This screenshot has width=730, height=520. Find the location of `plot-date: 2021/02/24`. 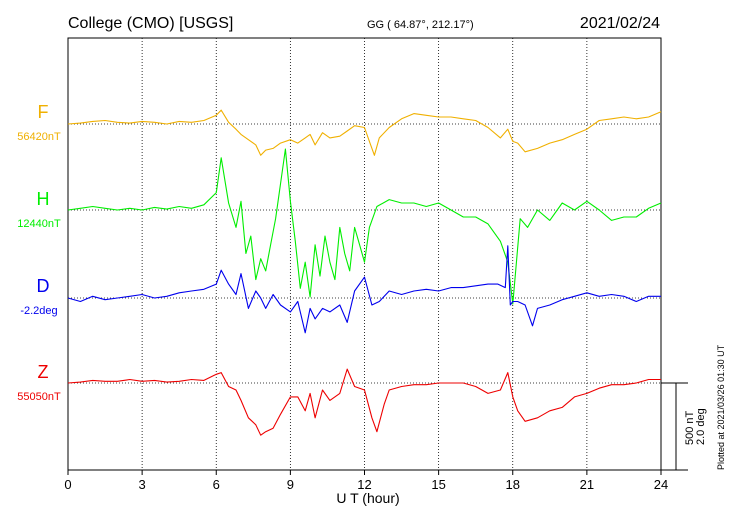

plot-date: 2021/02/24 is located at coordinates (620, 23).